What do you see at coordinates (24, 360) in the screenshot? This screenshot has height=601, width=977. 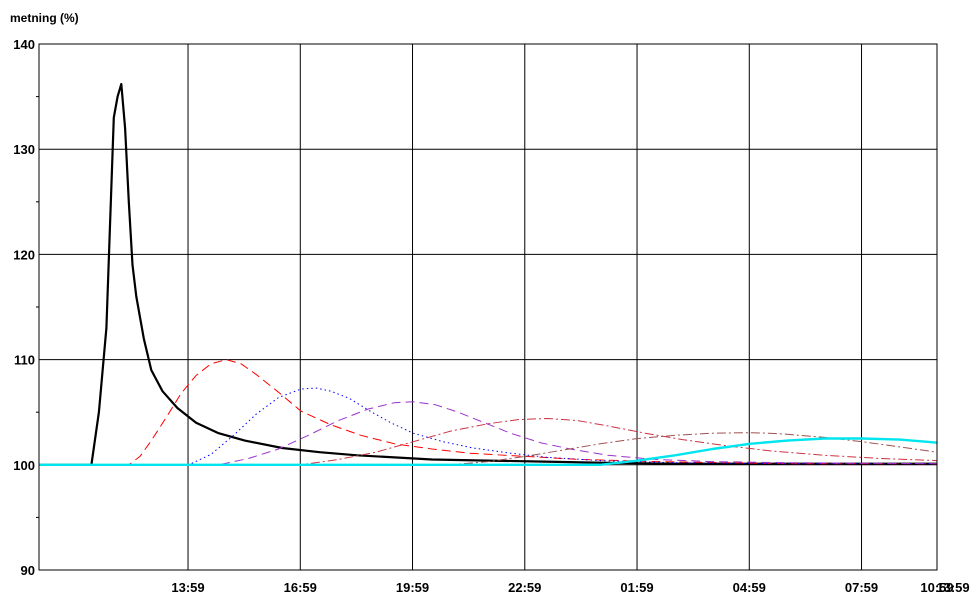 I see `y-tick-label: 110` at bounding box center [24, 360].